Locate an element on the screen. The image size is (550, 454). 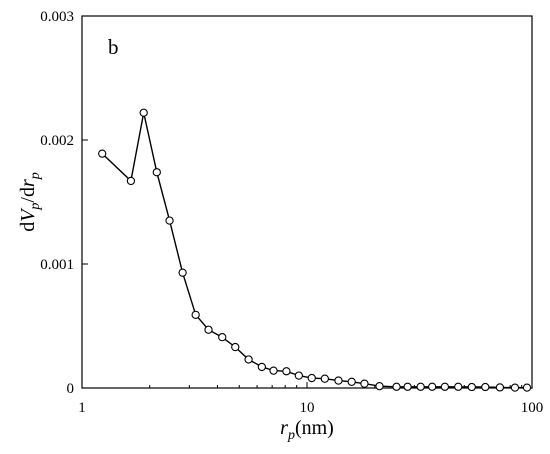
x-axis-title-sub: p is located at coordinates (291, 435).